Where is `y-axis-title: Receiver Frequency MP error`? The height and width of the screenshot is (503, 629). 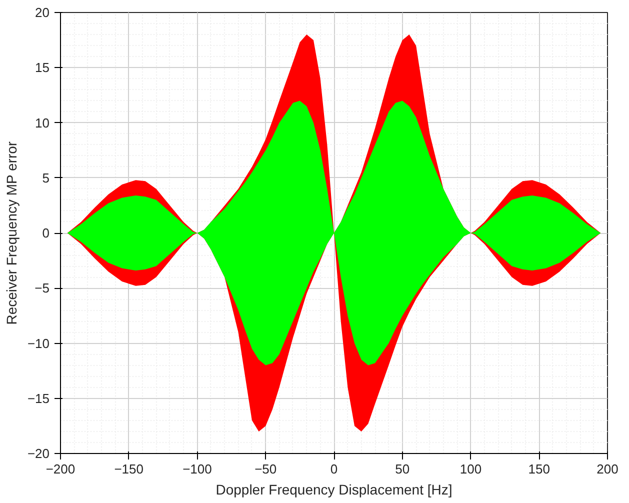
y-axis-title: Receiver Frequency MP error is located at coordinates (11, 233).